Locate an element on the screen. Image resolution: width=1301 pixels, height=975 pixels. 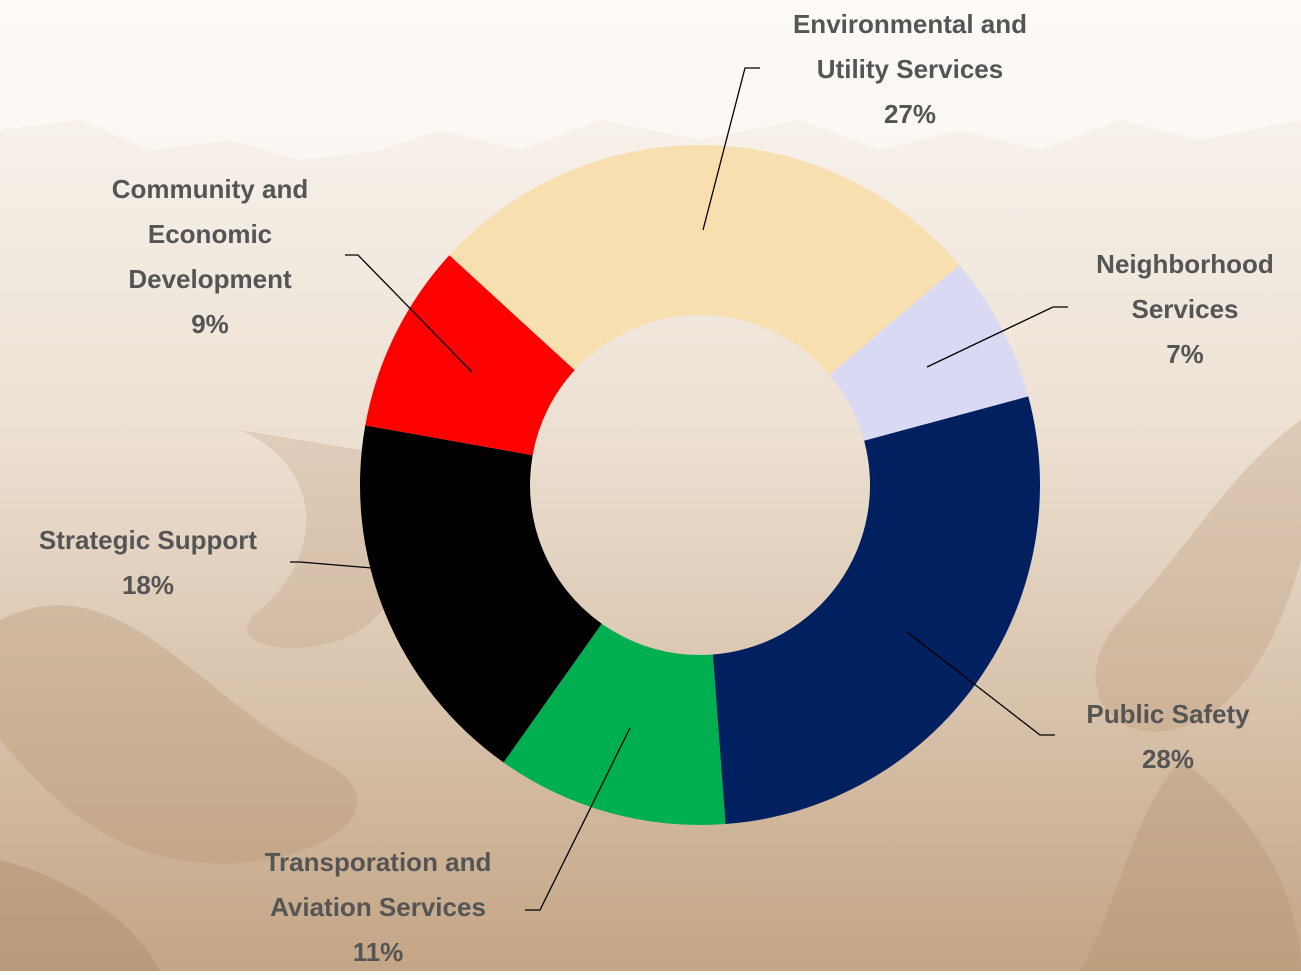
category-label: Public Safety is located at coordinates (1168, 714).